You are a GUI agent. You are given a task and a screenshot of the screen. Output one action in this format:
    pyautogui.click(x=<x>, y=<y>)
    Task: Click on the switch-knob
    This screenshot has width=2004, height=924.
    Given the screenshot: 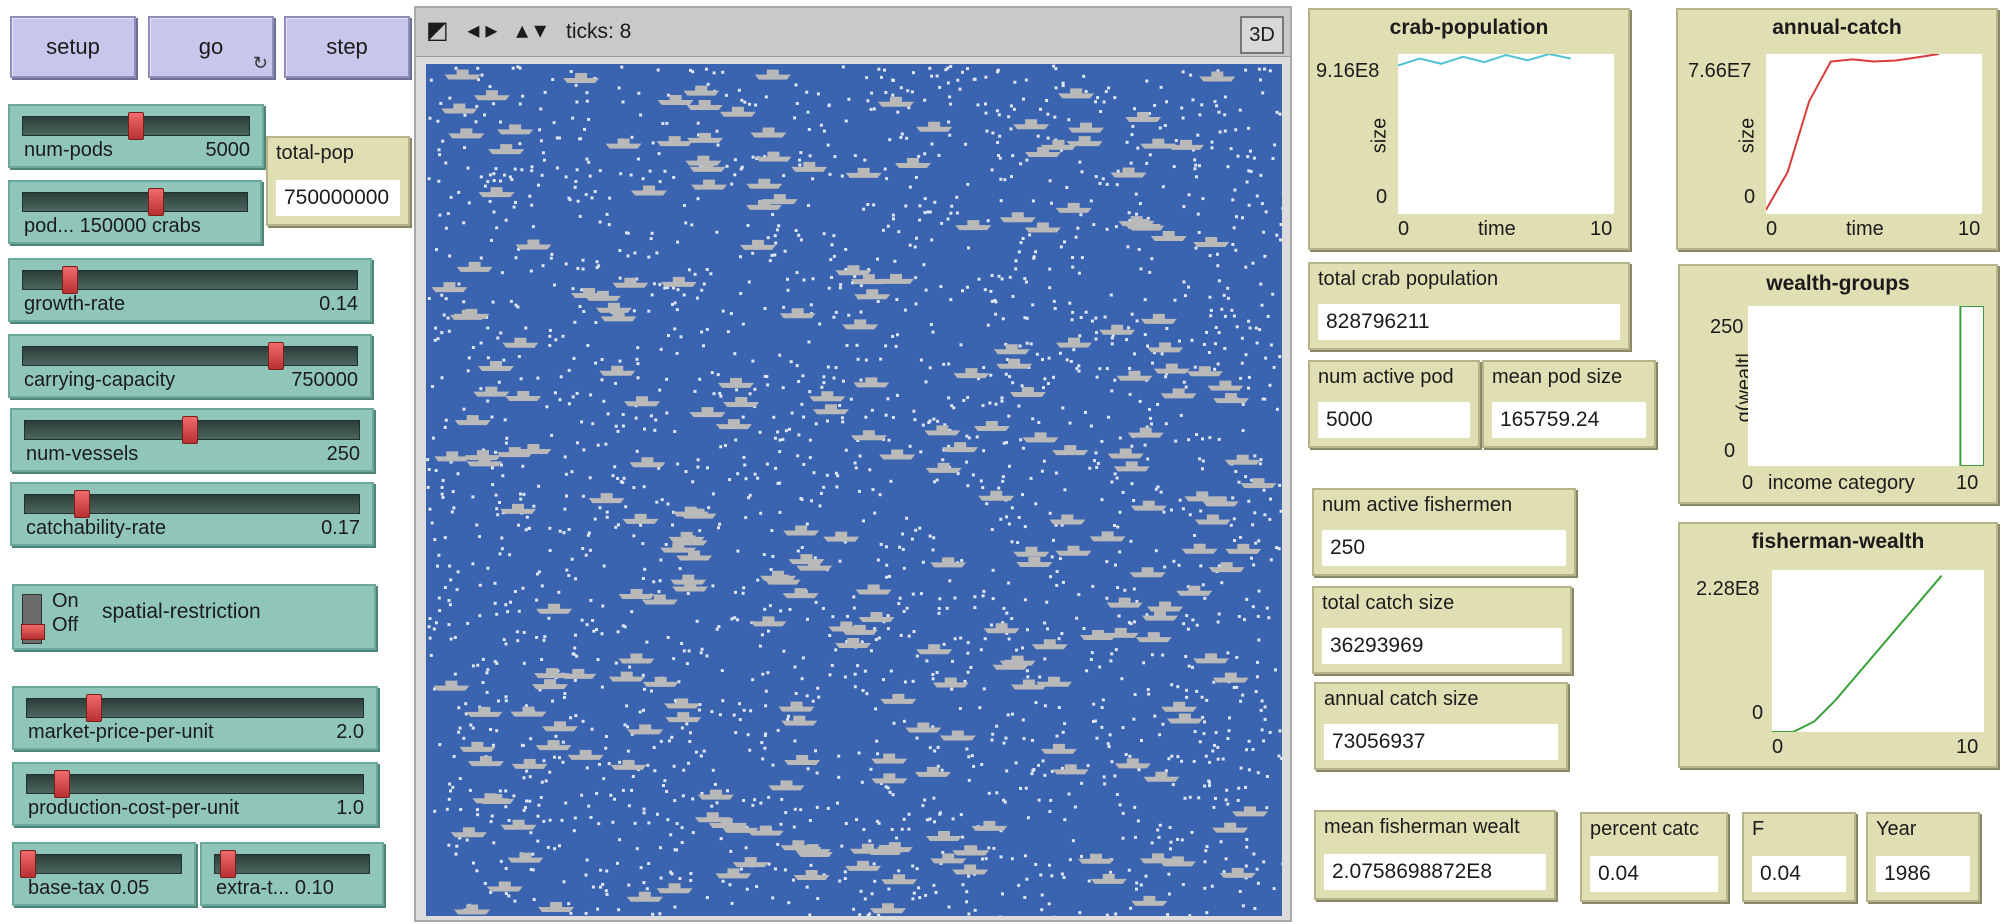 What is the action you would take?
    pyautogui.click(x=33, y=632)
    